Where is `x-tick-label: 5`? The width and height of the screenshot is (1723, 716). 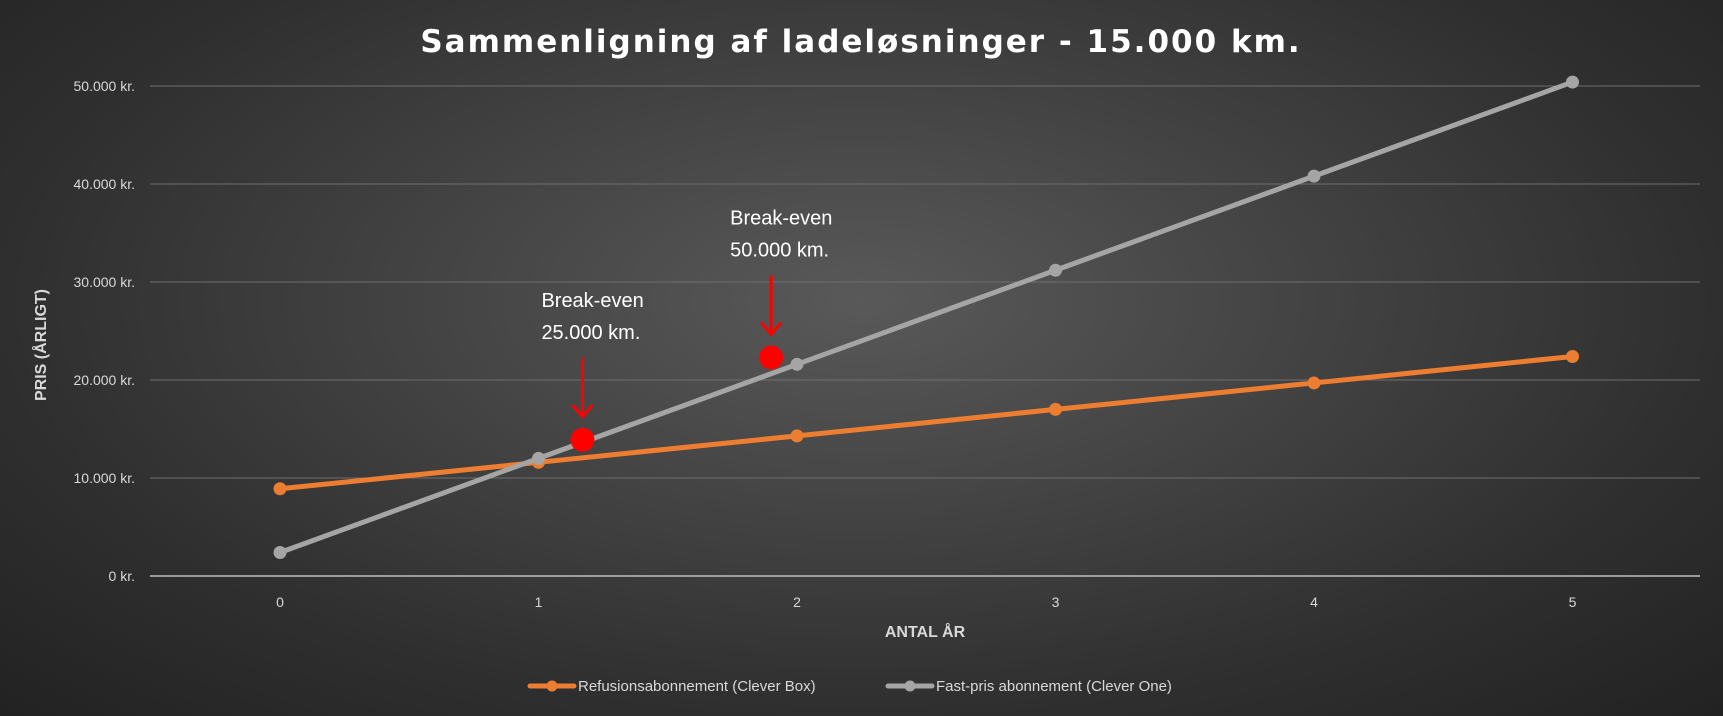 x-tick-label: 5 is located at coordinates (1573, 602).